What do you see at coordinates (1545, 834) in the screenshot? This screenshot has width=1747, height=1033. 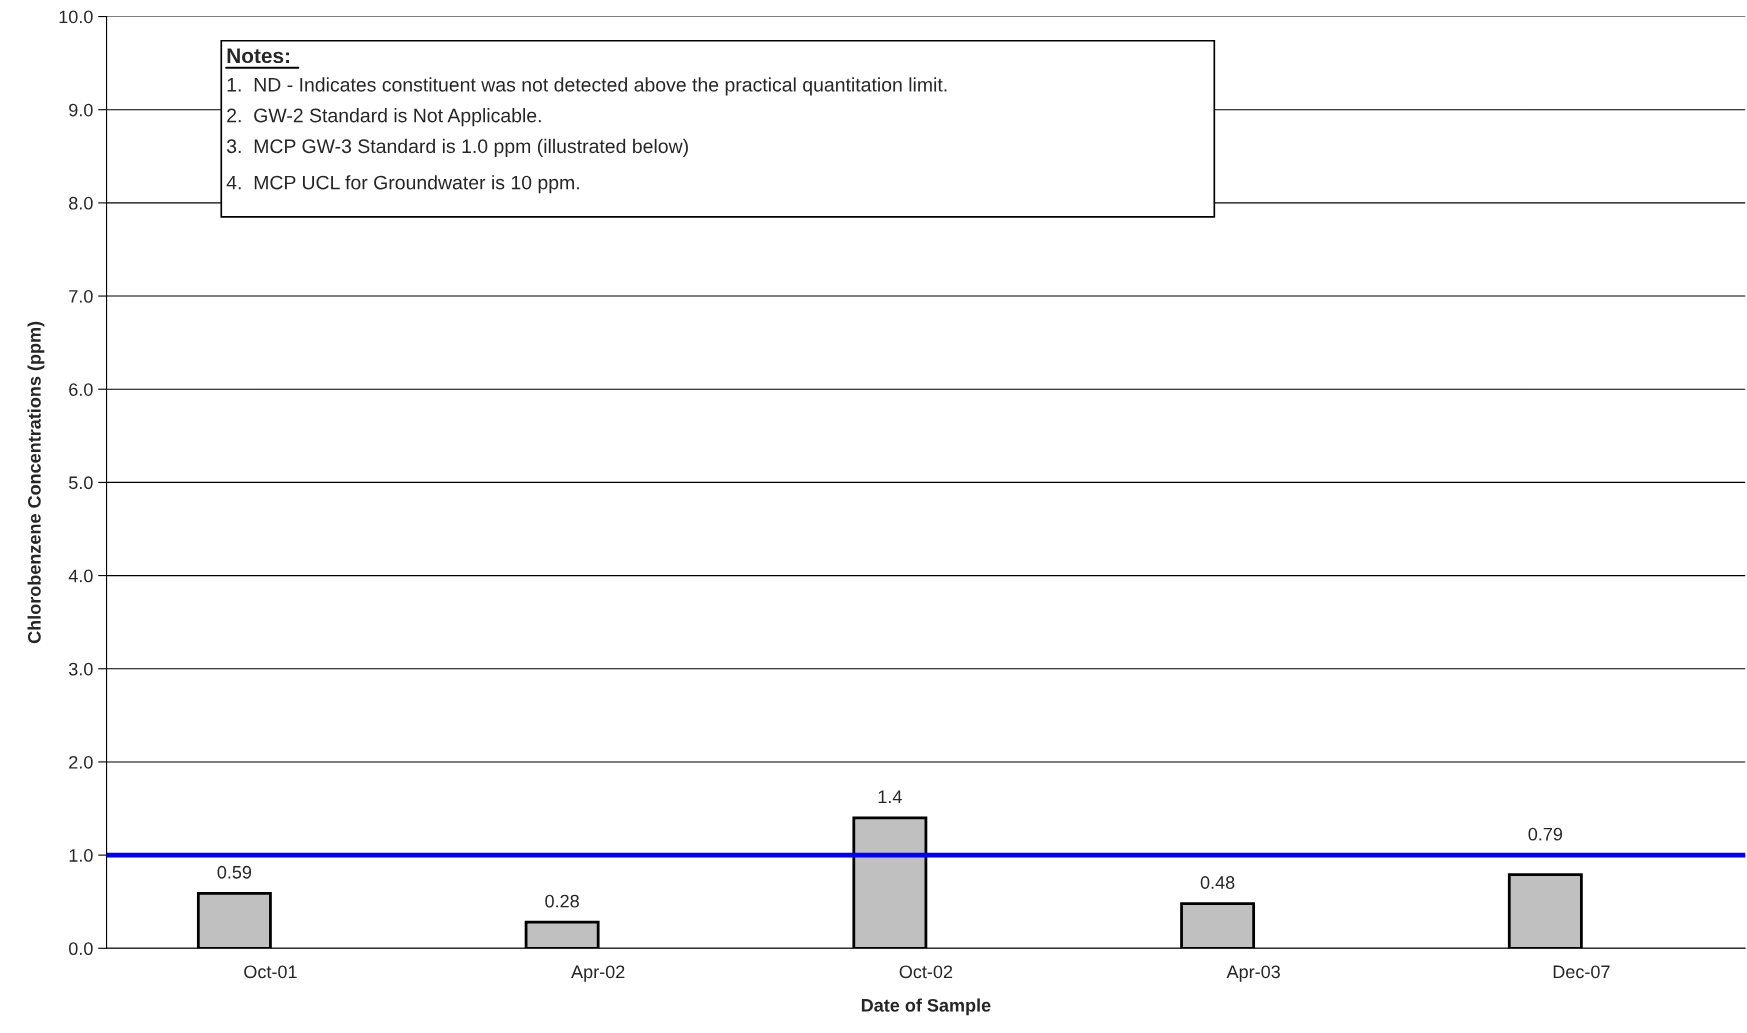 I see `data-label: 0.79` at bounding box center [1545, 834].